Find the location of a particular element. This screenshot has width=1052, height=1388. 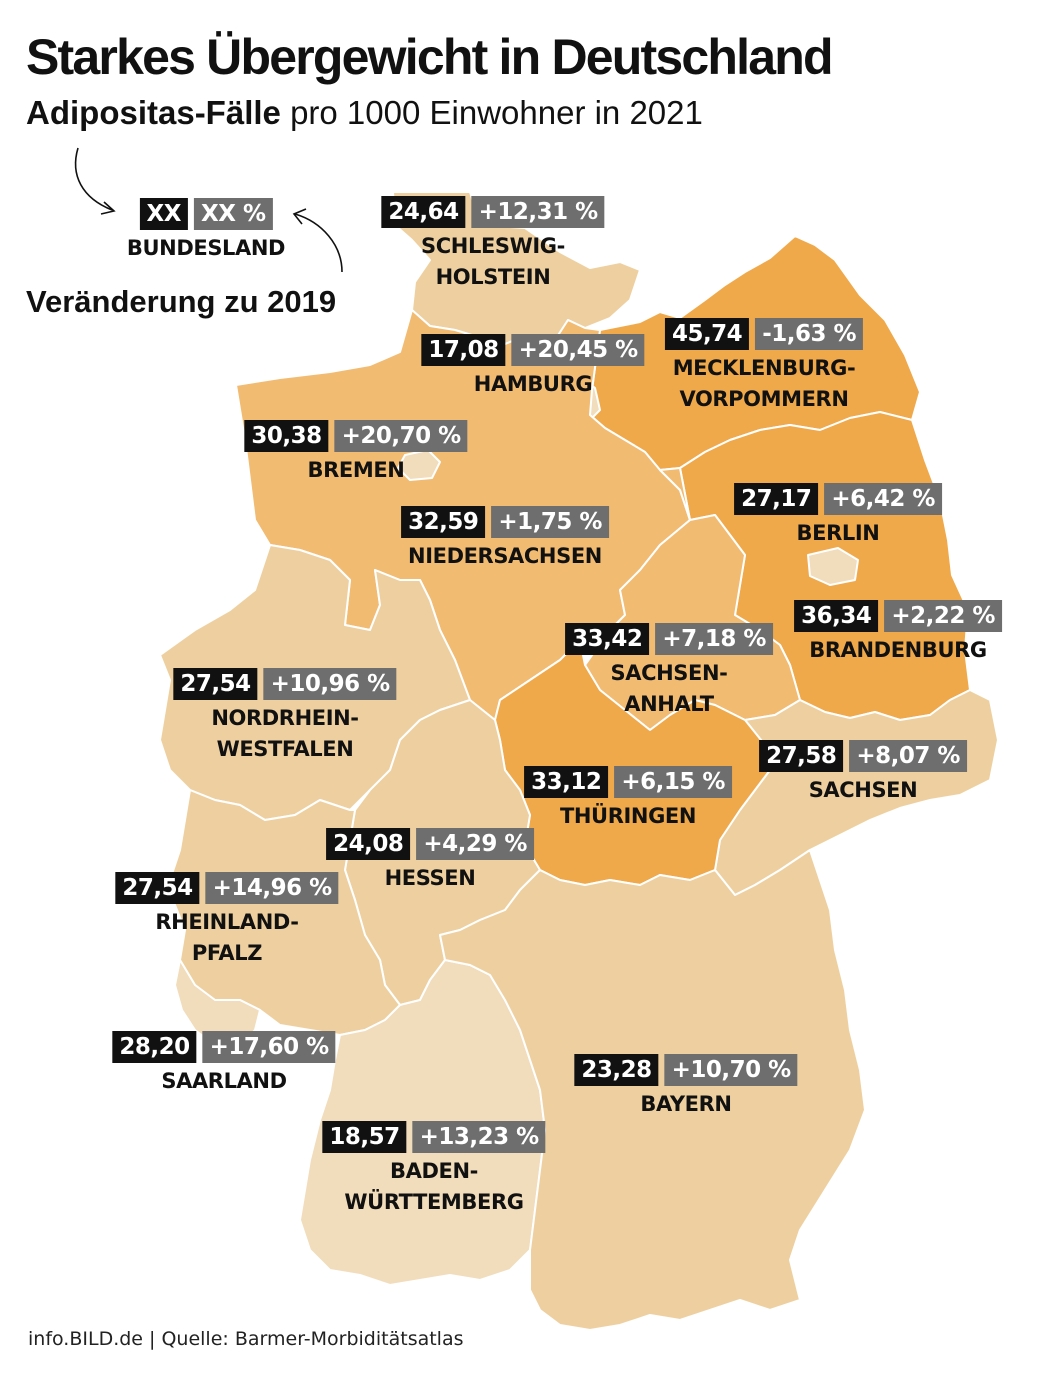

state-name-line: SACHSEN- is located at coordinates (669, 673).